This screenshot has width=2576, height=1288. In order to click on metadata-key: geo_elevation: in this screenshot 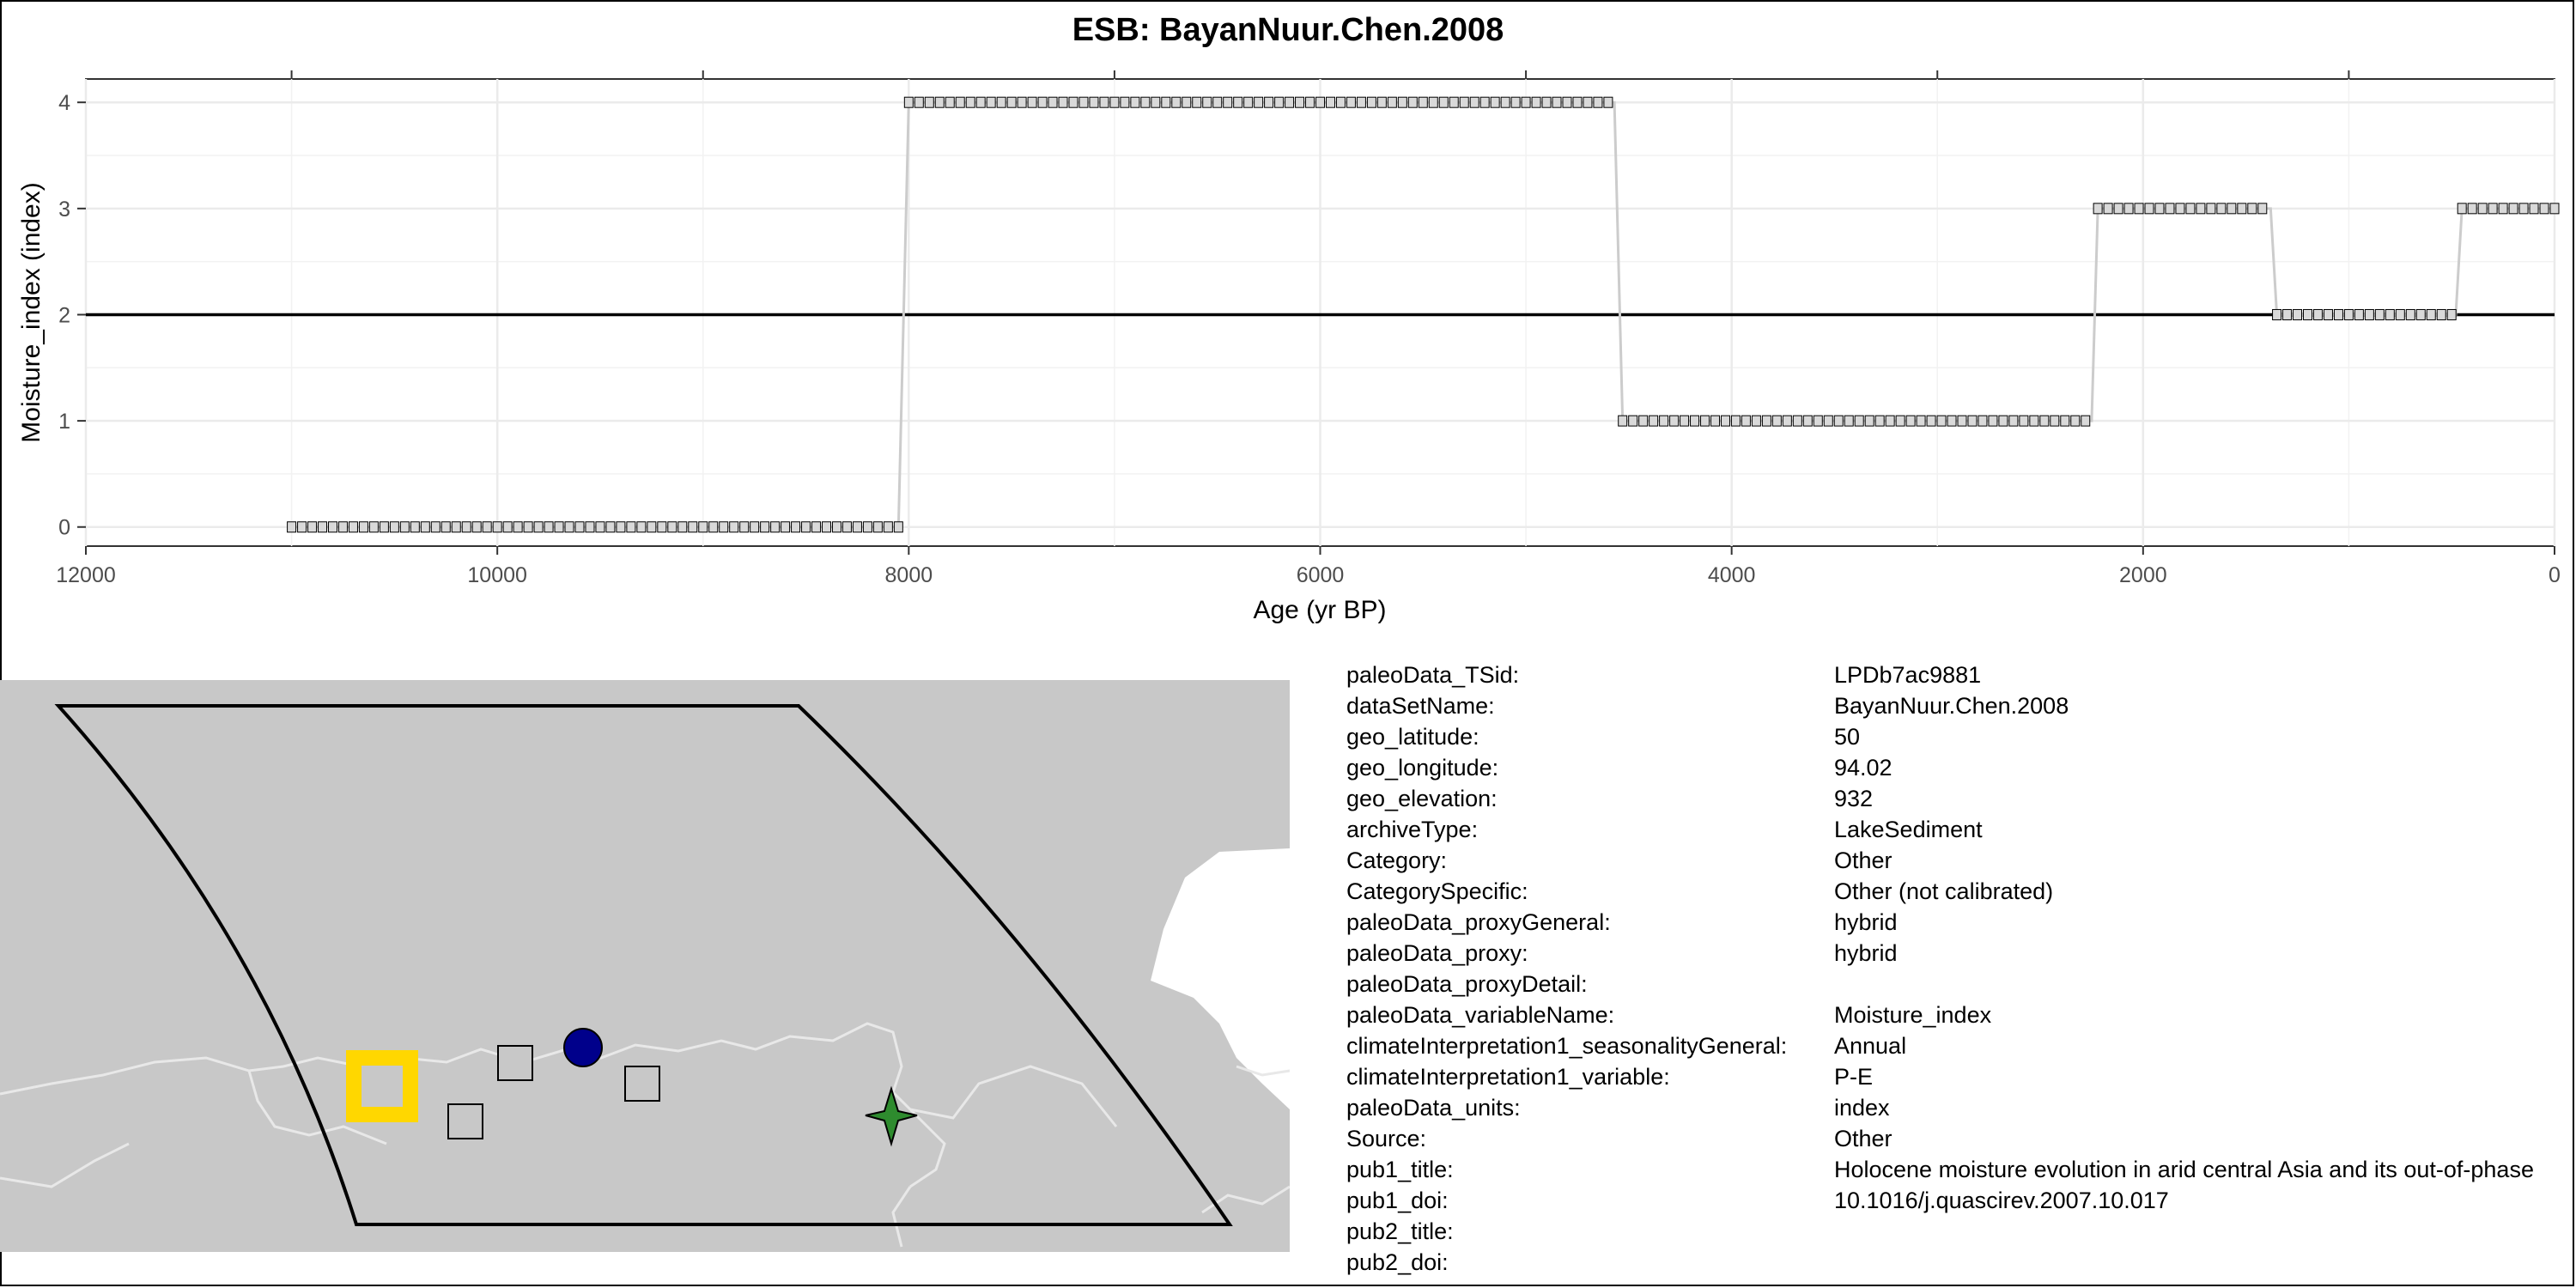, I will do `click(1422, 799)`.